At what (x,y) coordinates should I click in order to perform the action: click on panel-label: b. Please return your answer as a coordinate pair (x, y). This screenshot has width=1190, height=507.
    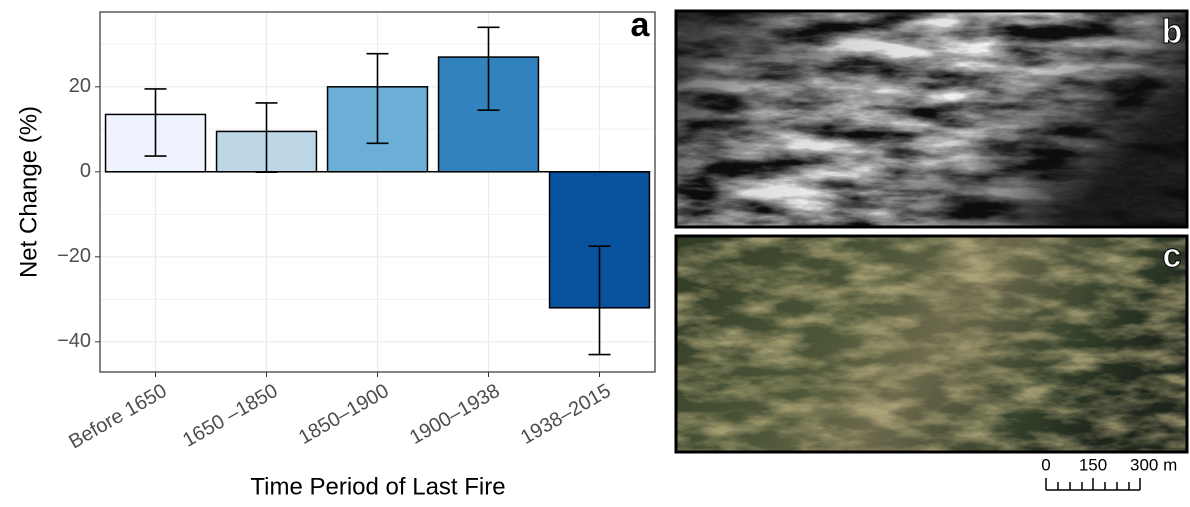
    Looking at the image, I should click on (1172, 32).